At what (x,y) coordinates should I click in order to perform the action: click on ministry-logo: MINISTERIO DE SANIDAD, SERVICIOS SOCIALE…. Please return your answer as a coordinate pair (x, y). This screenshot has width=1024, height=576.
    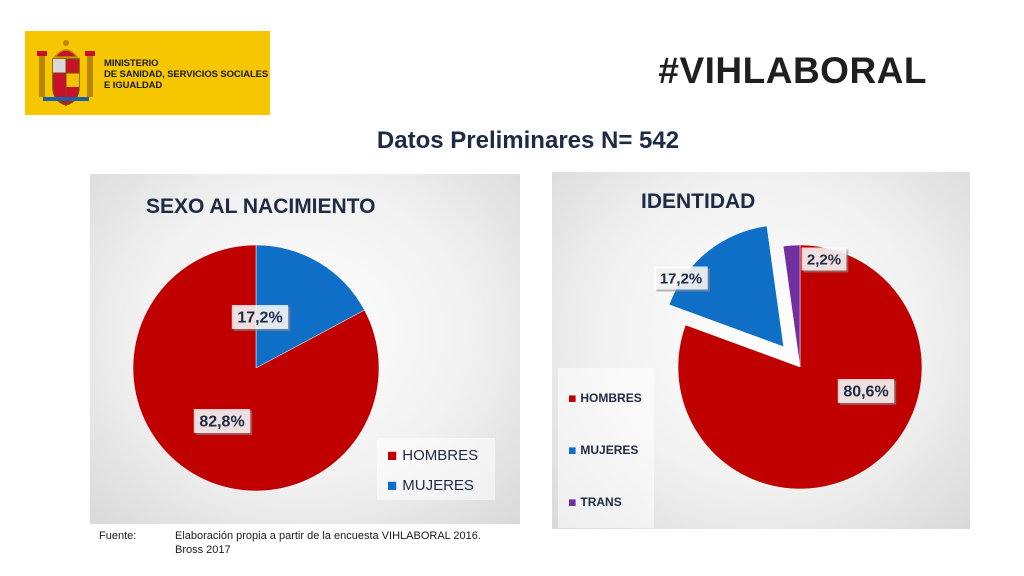
    Looking at the image, I should click on (147, 73).